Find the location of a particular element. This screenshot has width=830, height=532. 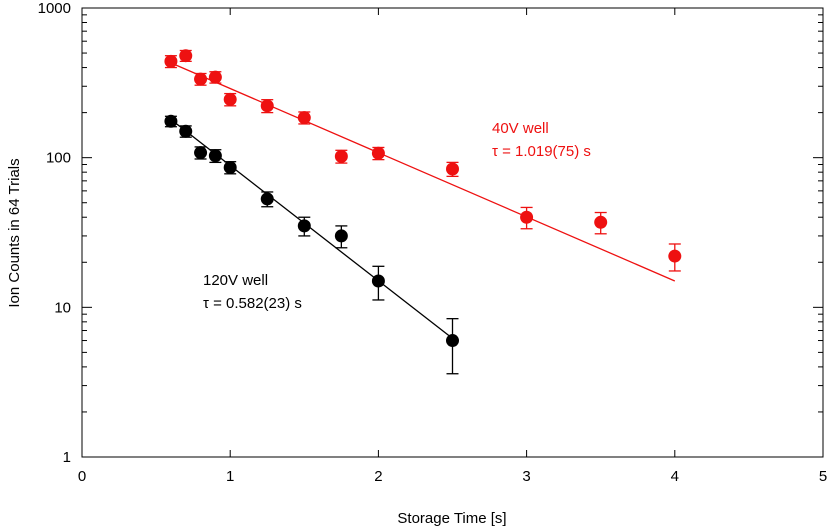

x-tick-label: 0 is located at coordinates (82, 476).